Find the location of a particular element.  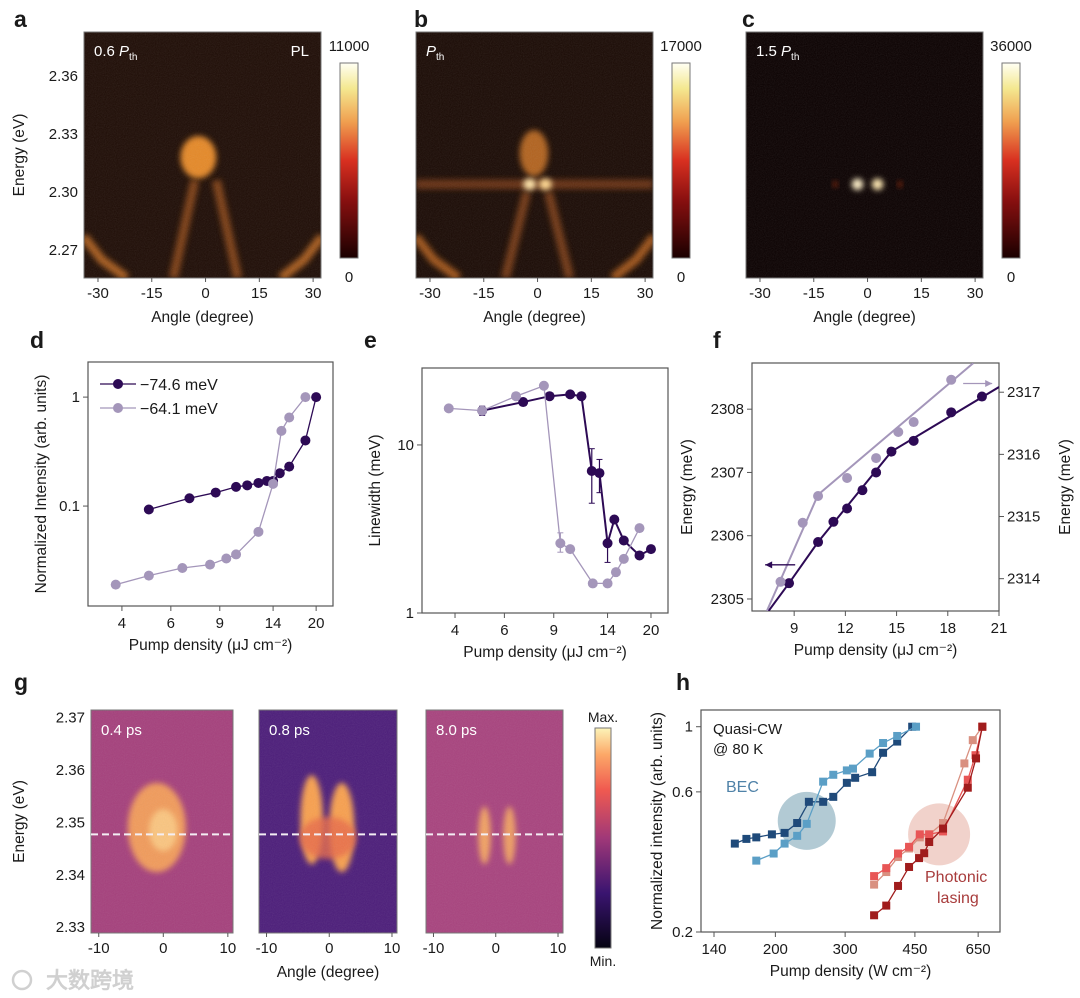

panel-c: -30 -15 0 15 30 Angle (degree) 1.5 Pth 36000 0 is located at coordinates (888, 178).